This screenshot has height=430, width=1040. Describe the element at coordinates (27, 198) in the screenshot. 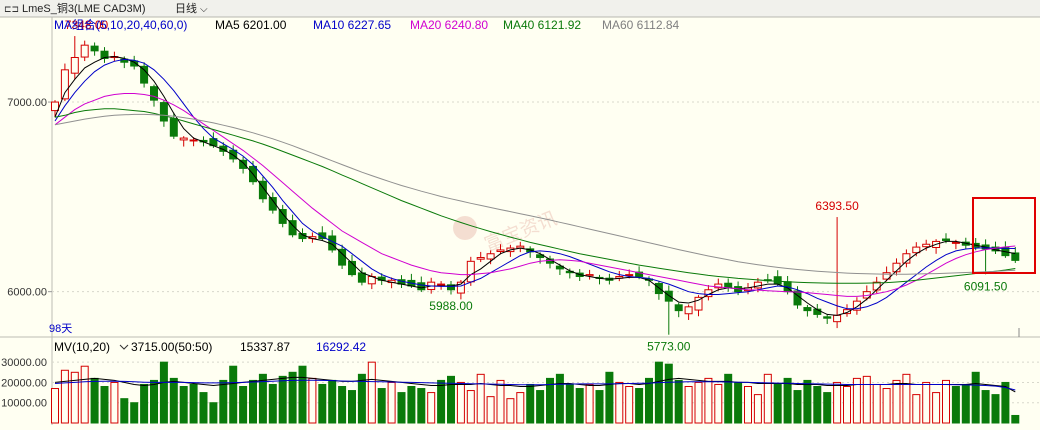

I see `price-tick-labels: 7000.00 6000.00` at that location.